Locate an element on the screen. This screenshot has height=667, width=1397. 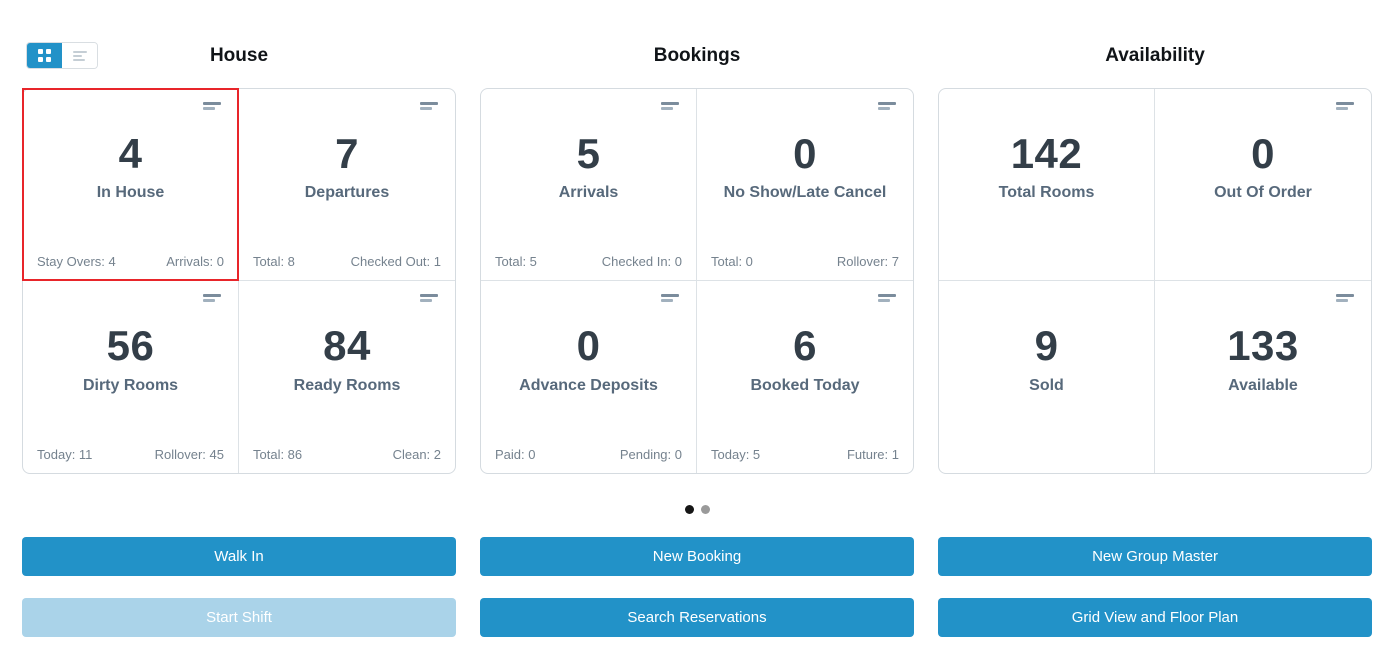
stat-value: 142 is located at coordinates (1046, 153).